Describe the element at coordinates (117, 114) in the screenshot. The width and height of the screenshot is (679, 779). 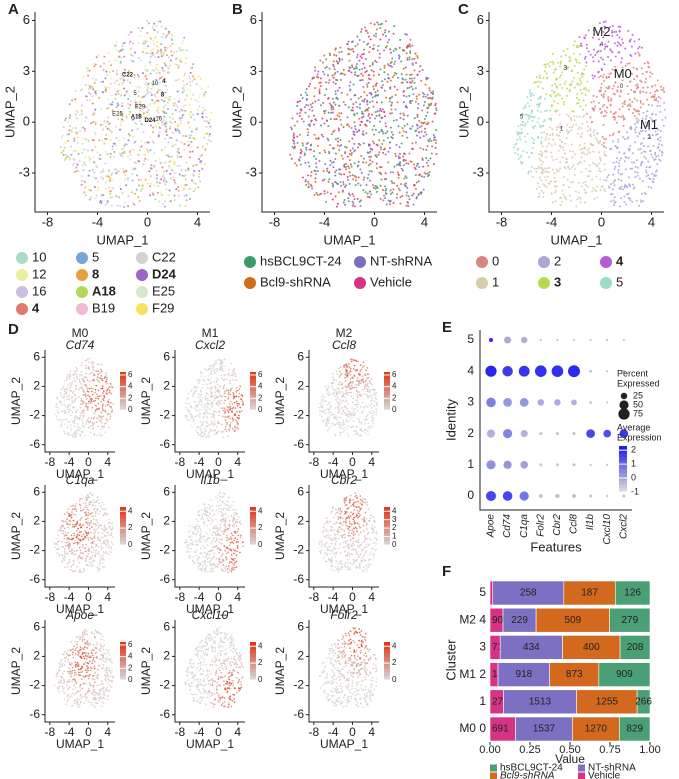
I see `cluster-annotation: E25` at that location.